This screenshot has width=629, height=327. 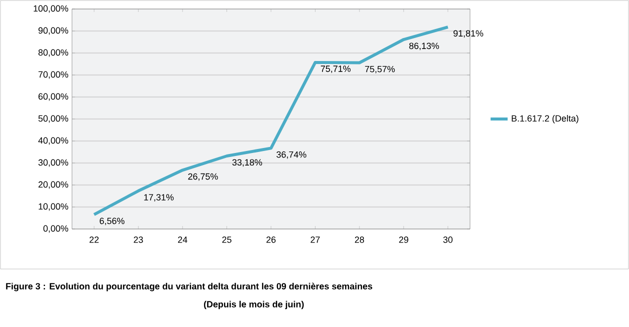 What do you see at coordinates (55, 229) in the screenshot?
I see `y-tick-label: 0,00%` at bounding box center [55, 229].